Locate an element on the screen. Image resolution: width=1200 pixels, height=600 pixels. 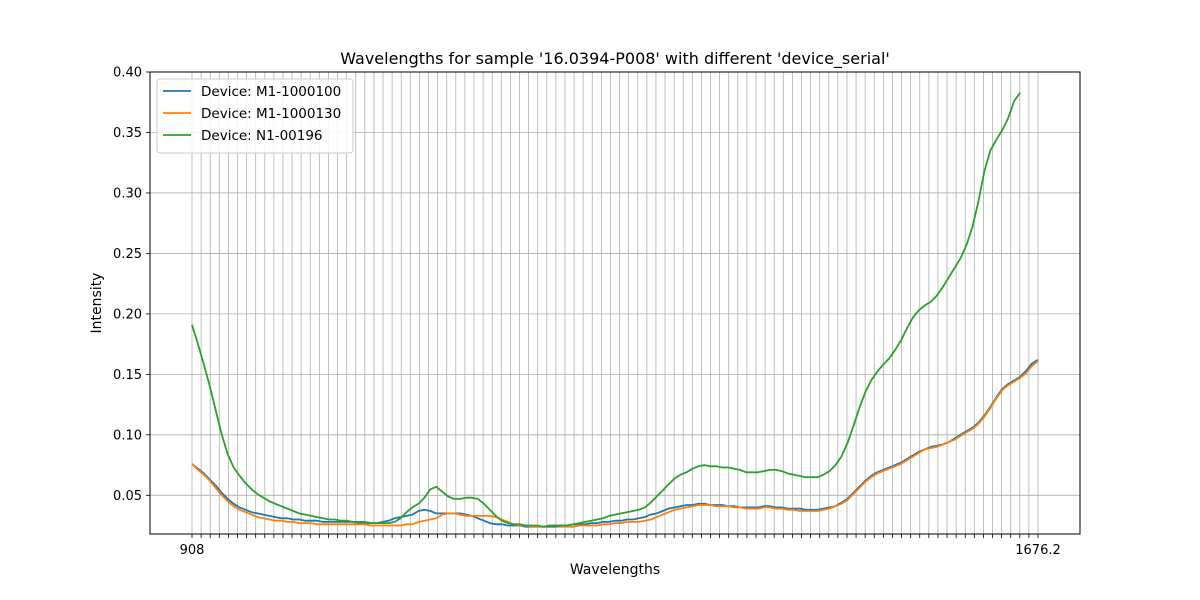
y-tick-label: 0.20 is located at coordinates (127, 314).